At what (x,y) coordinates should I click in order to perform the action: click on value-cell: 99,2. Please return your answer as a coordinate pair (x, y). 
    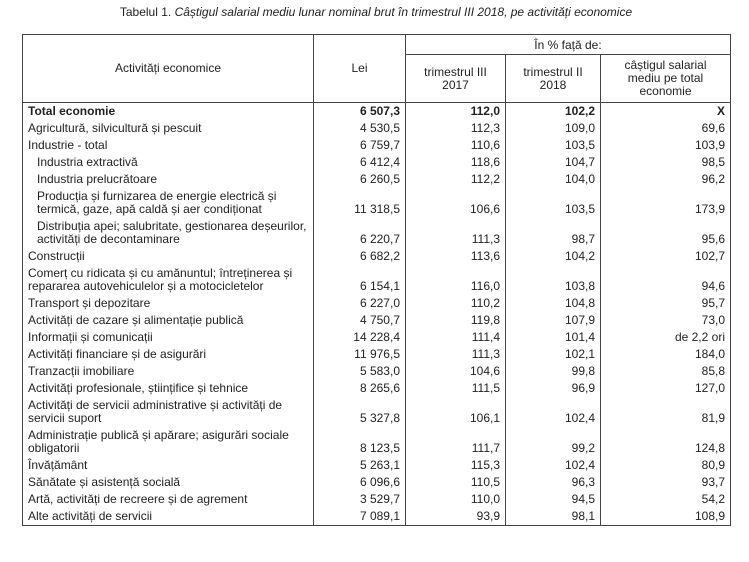
    Looking at the image, I should click on (553, 442).